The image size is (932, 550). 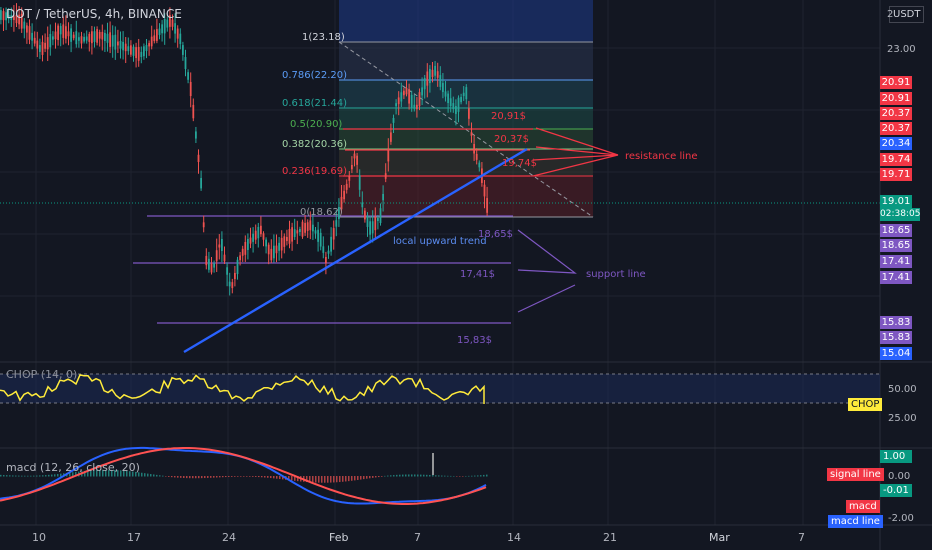 What do you see at coordinates (466, 21) in the screenshot?
I see `fib-zone-top` at bounding box center [466, 21].